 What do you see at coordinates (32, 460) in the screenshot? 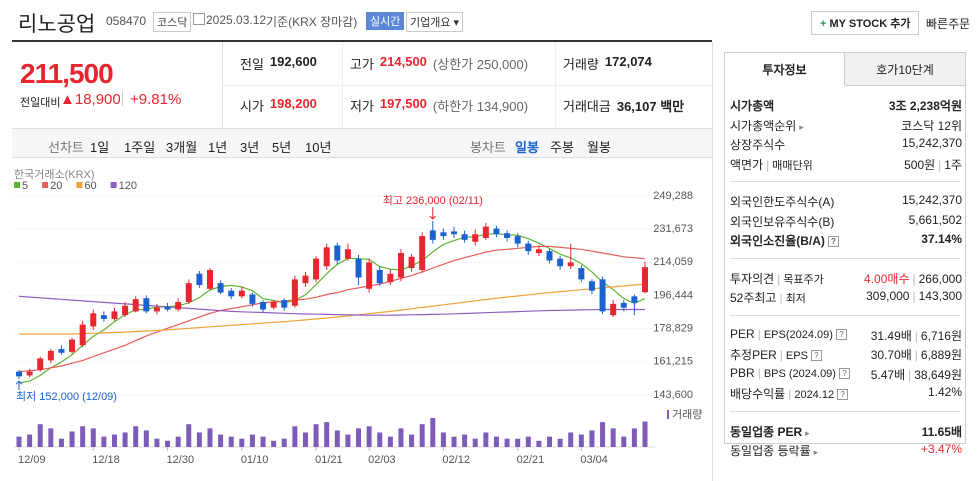
I see `x-tick-label: 12/09` at bounding box center [32, 460].